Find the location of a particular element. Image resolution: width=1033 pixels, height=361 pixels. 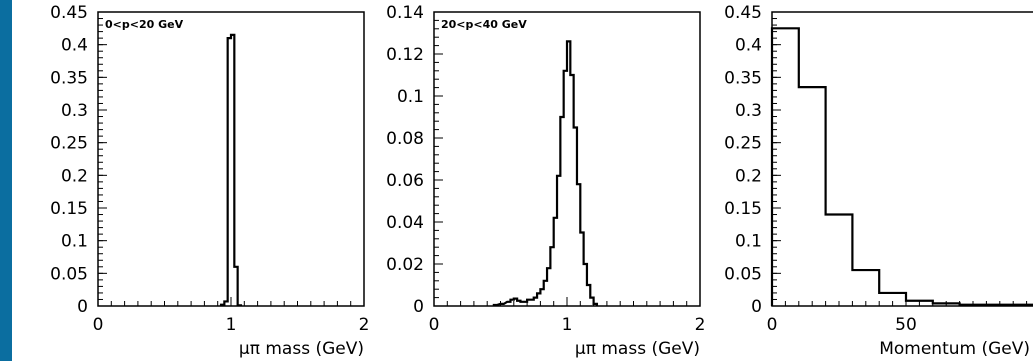

range-annotation: 20<p<40 GeV is located at coordinates (484, 24).